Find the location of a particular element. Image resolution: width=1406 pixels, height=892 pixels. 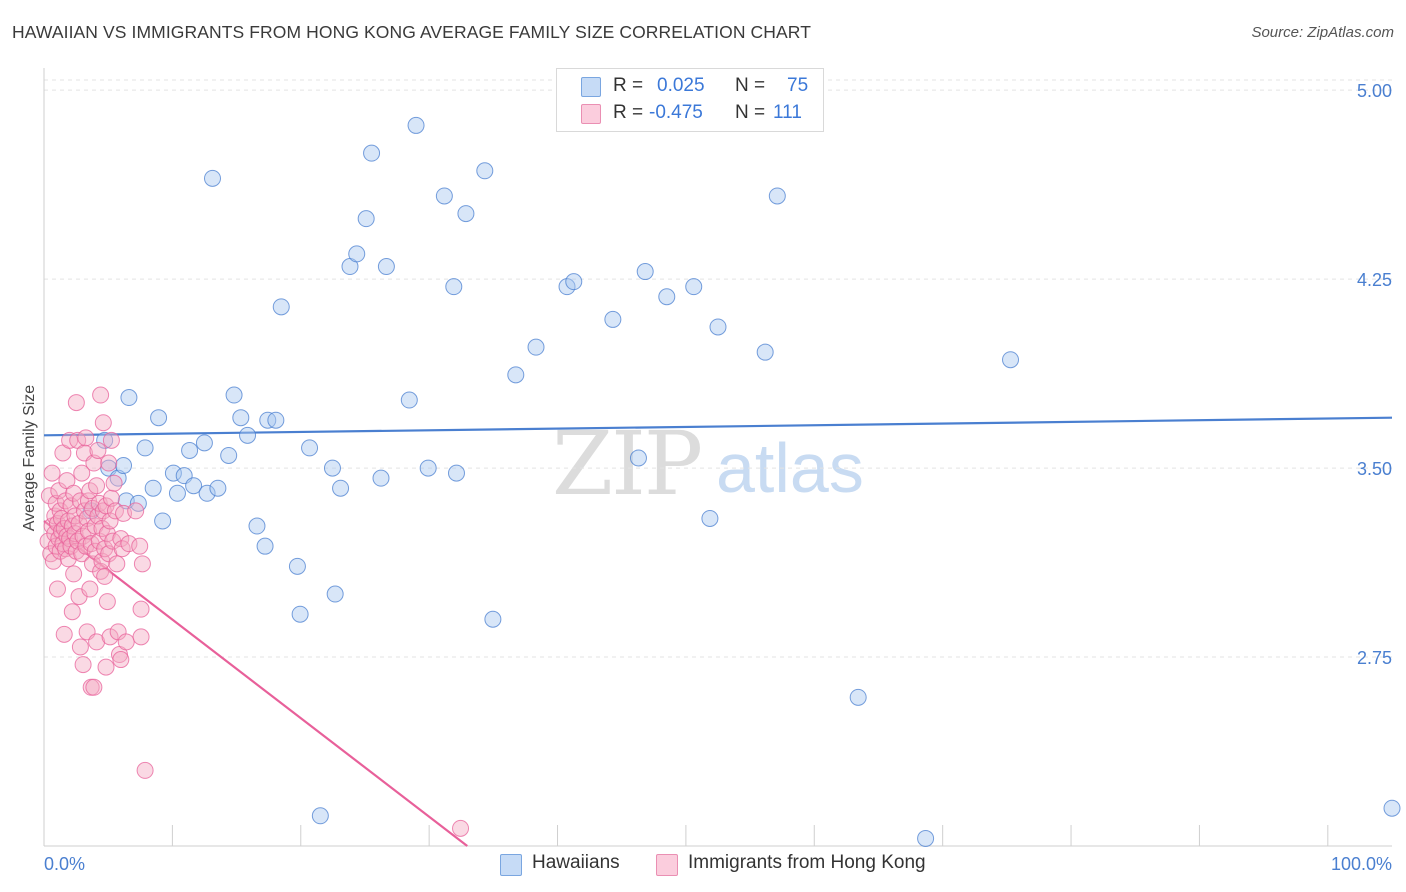

legend-swatch-hongkong is located at coordinates (591, 114).